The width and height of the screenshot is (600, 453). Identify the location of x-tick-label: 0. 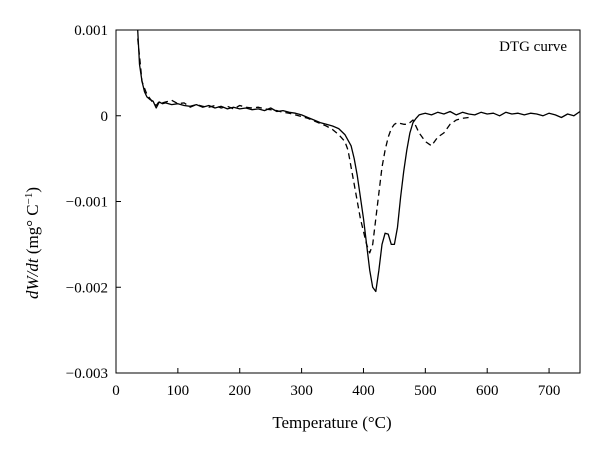
(116, 391).